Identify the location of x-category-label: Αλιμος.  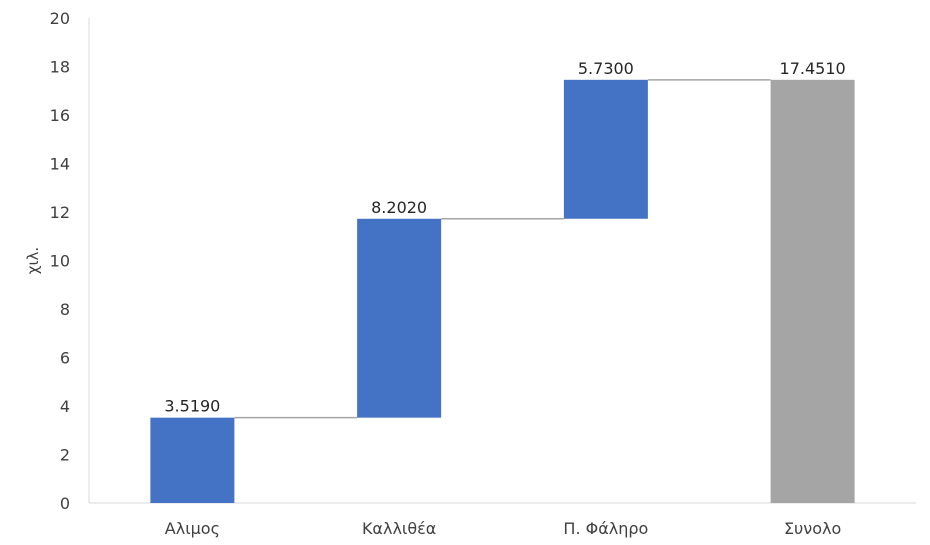
(192, 528).